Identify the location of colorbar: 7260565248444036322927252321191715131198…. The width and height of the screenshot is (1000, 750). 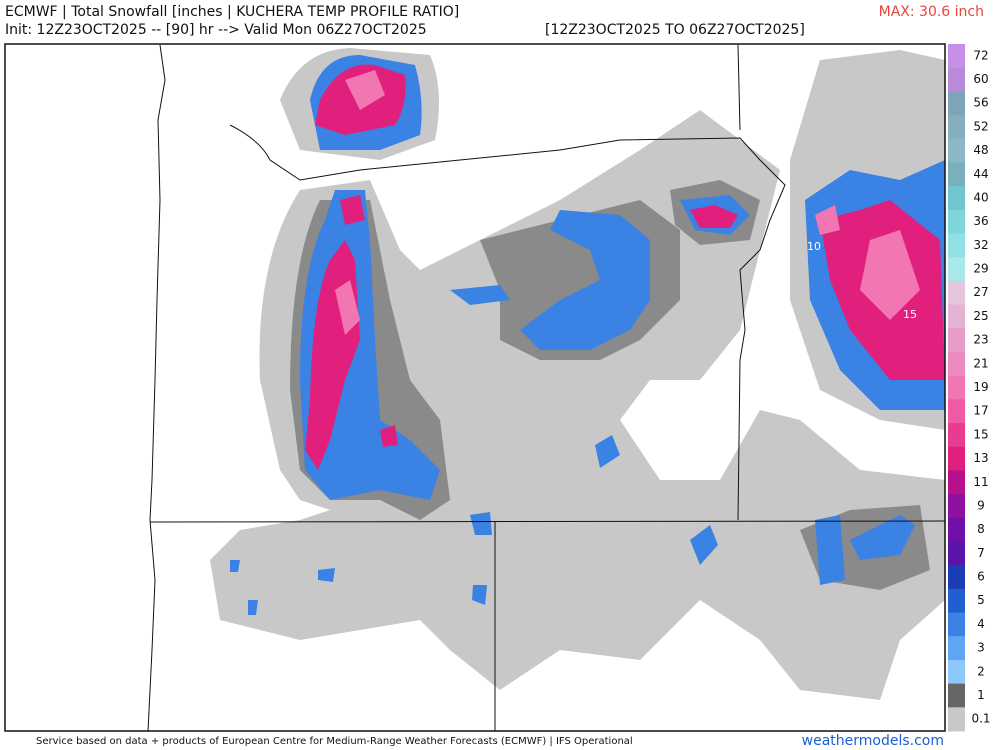
(969, 388).